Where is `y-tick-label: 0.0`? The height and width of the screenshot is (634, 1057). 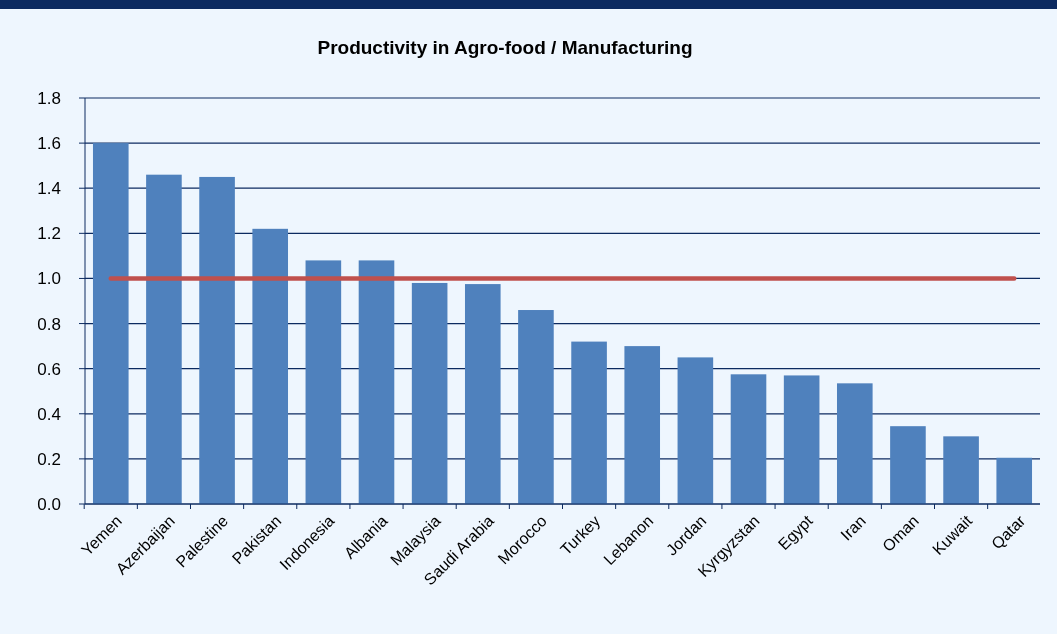 y-tick-label: 0.0 is located at coordinates (49, 504).